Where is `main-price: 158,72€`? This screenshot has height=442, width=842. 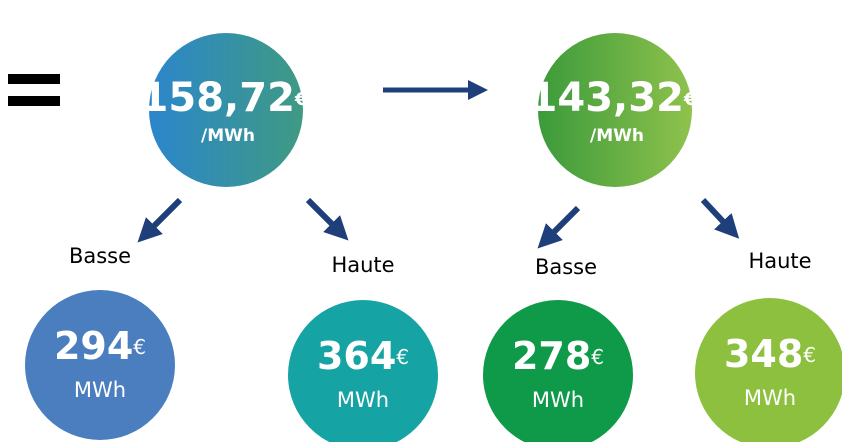 main-price: 158,72€ is located at coordinates (224, 98).